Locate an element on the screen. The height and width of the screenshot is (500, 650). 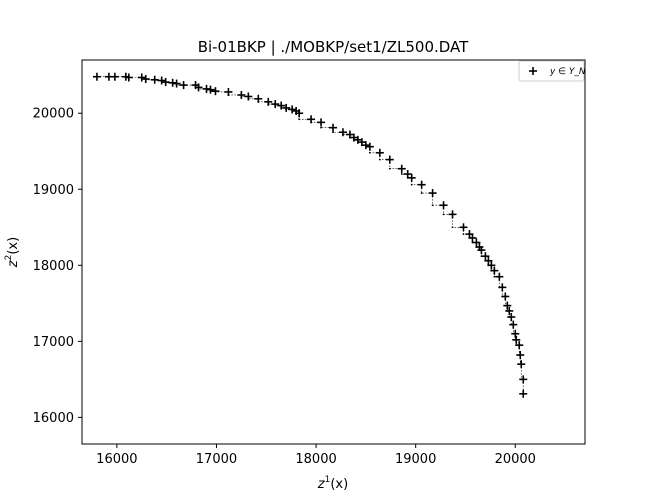
x-tick-label-4: 20000 is located at coordinates (515, 459).